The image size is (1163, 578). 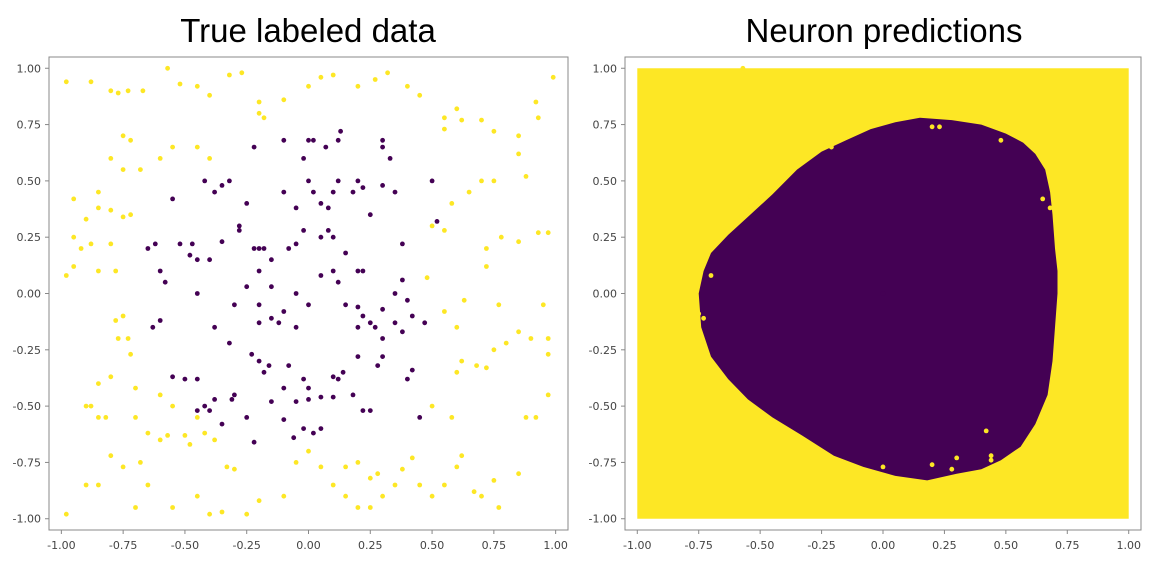 What do you see at coordinates (821, 545) in the screenshot?
I see `x-tick-label-right-3: -0.25` at bounding box center [821, 545].